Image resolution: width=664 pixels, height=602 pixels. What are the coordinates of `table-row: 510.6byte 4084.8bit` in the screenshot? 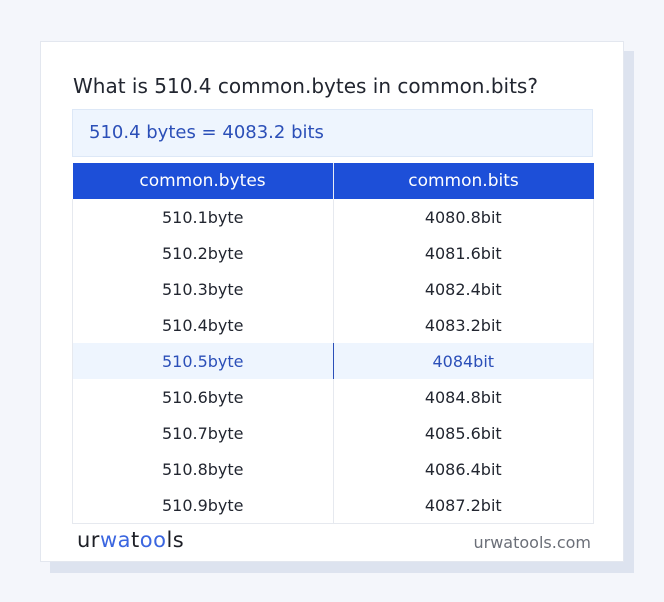 It's located at (333, 397).